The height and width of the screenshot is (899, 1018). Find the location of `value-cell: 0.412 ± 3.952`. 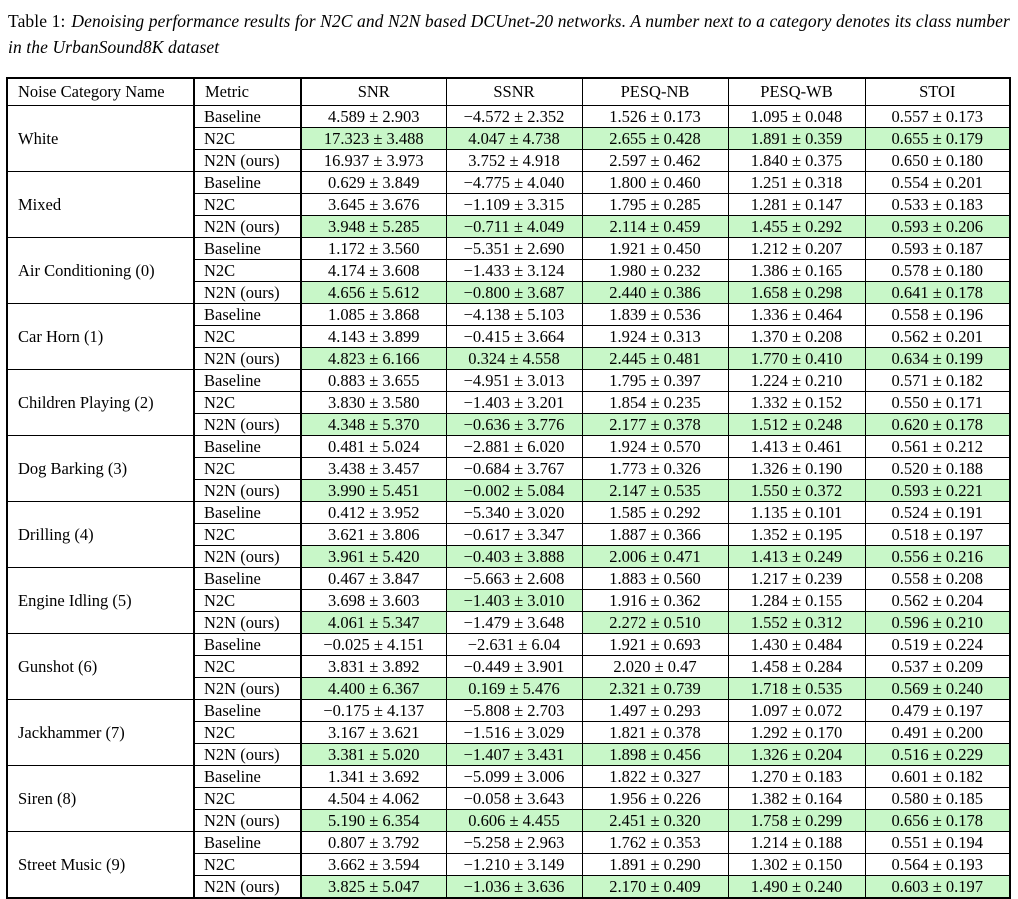

value-cell: 0.412 ± 3.952 is located at coordinates (373, 512).